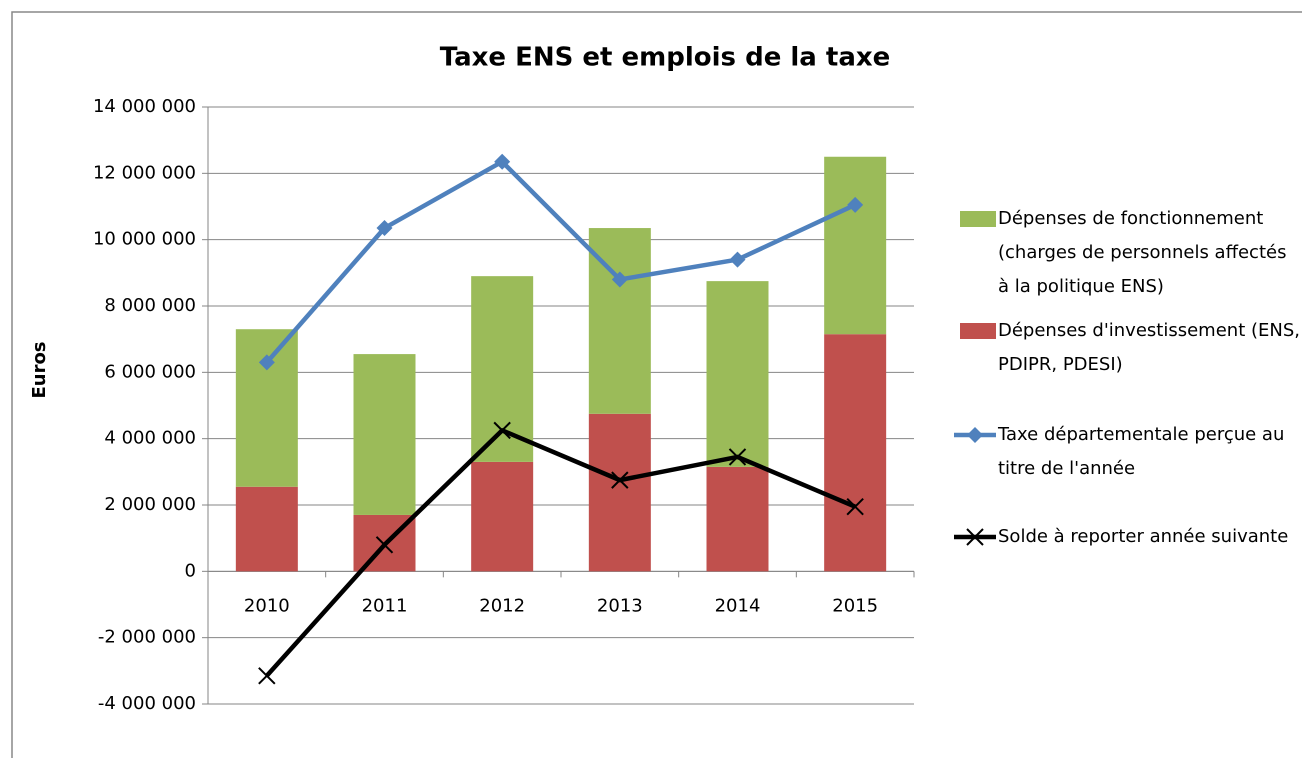 Image resolution: width=1302 pixels, height=758 pixels. Describe the element at coordinates (190, 570) in the screenshot. I see `y-tick-label: 0` at that location.